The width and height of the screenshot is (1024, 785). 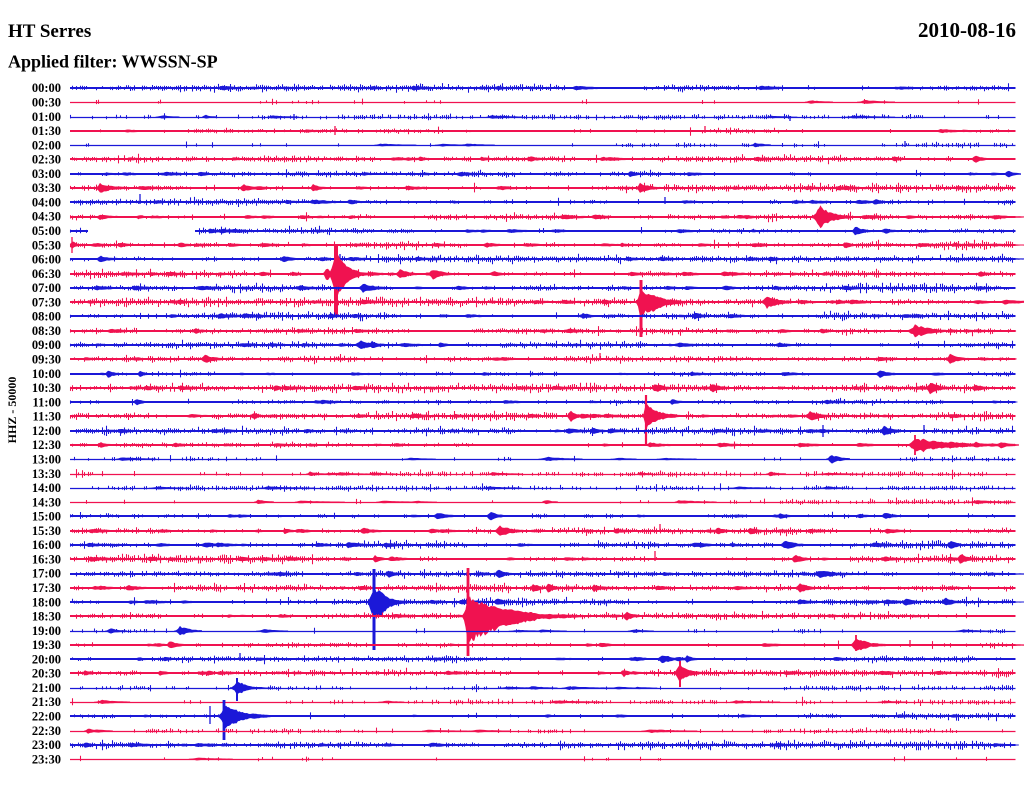 What do you see at coordinates (46, 745) in the screenshot?
I see `svg-text: 23:00` at bounding box center [46, 745].